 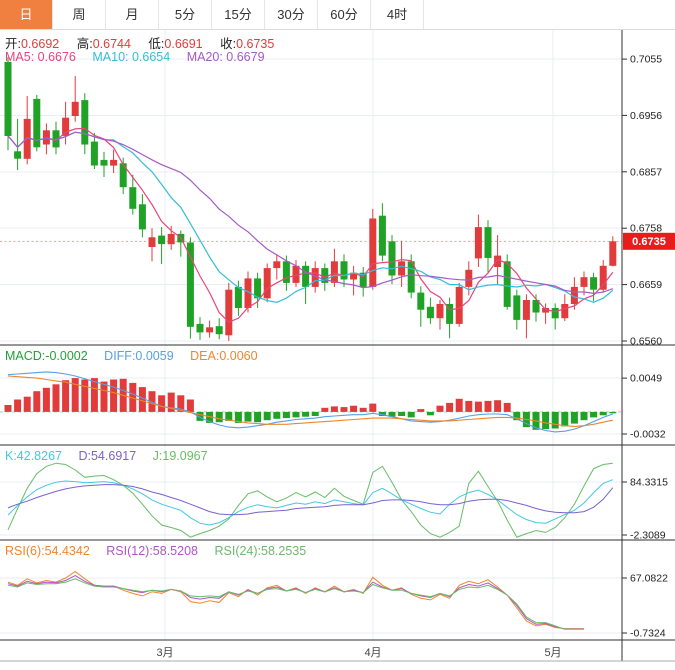 What do you see at coordinates (646, 285) in the screenshot?
I see `axis-label: 0.6659` at bounding box center [646, 285].